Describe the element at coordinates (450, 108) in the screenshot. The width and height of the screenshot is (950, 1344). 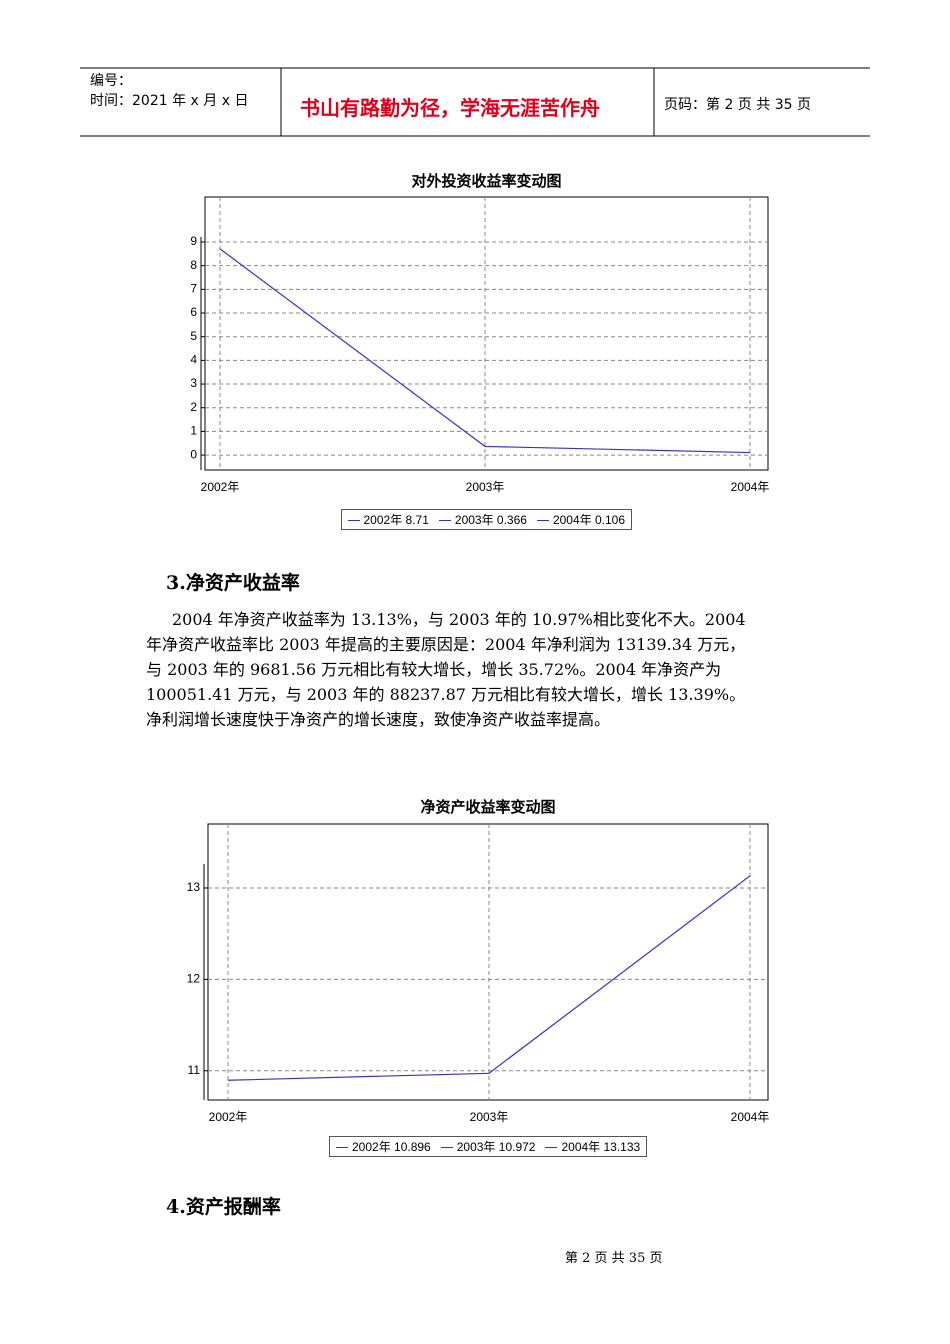
I see `header-motto: 书山有路勤为径，学海无涯苦作舟` at that location.